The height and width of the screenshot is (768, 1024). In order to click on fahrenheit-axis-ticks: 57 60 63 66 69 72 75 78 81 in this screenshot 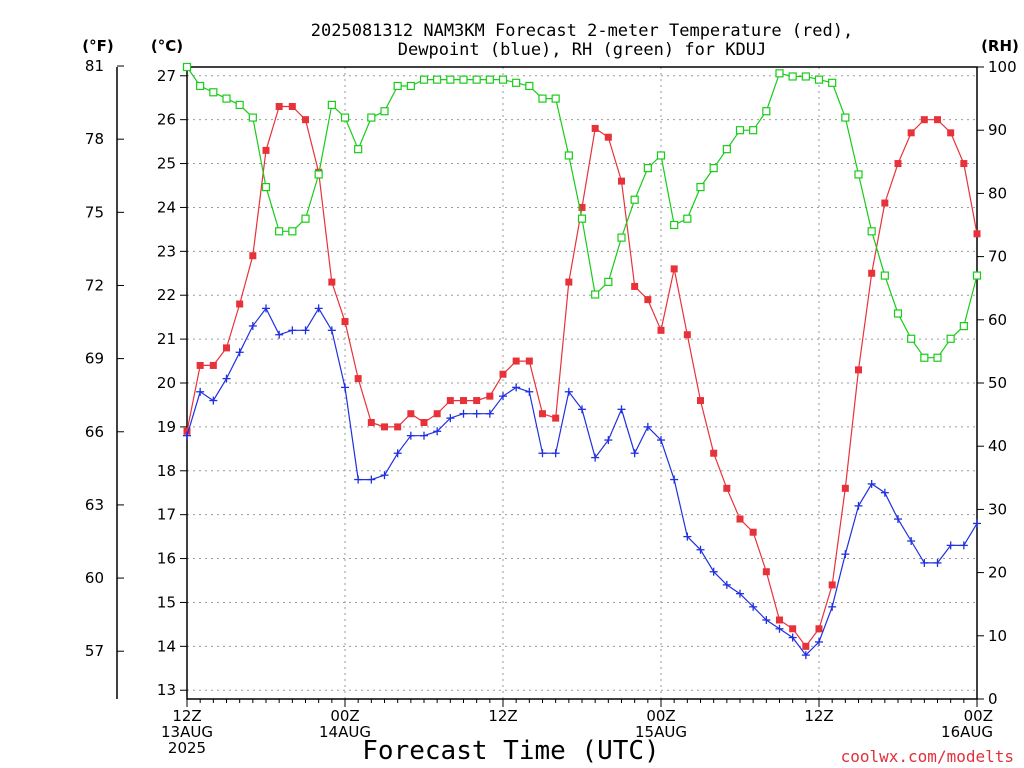, I will do `click(104, 358)`.